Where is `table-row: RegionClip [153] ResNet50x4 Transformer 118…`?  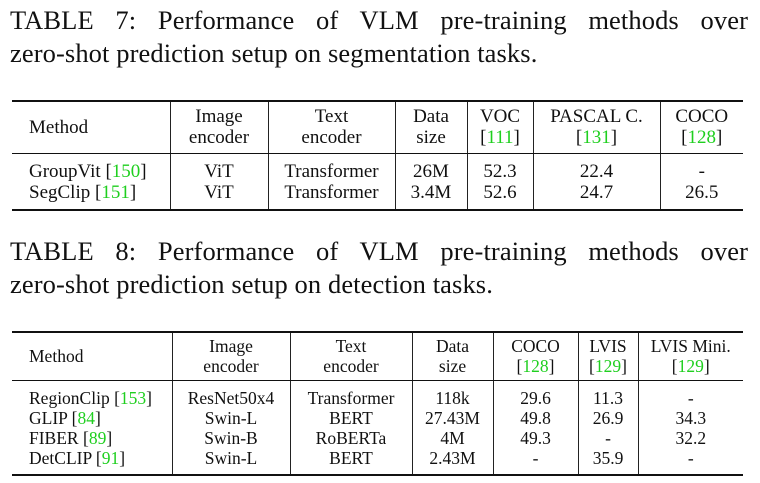 table-row: RegionClip [153] ResNet50x4 Transformer 118… is located at coordinates (377, 394).